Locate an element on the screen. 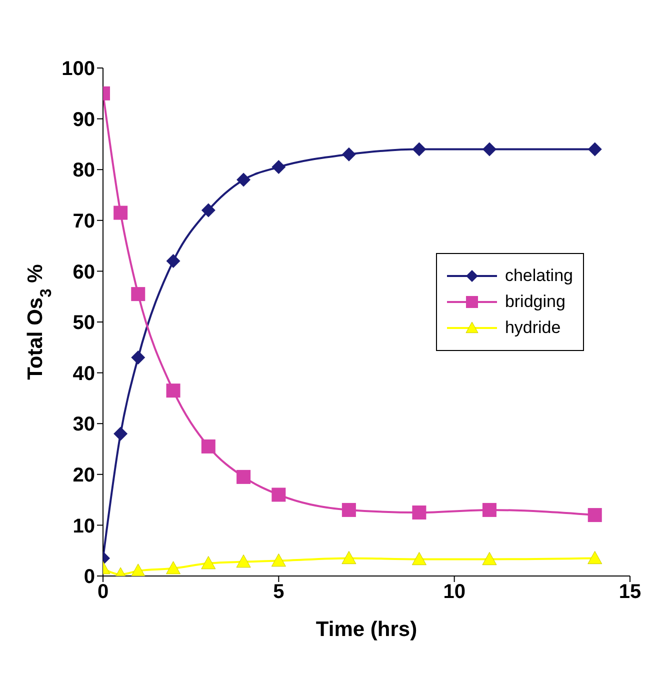 Image resolution: width=662 pixels, height=694 pixels. x-axis-title: Time (hrs) is located at coordinates (367, 629).